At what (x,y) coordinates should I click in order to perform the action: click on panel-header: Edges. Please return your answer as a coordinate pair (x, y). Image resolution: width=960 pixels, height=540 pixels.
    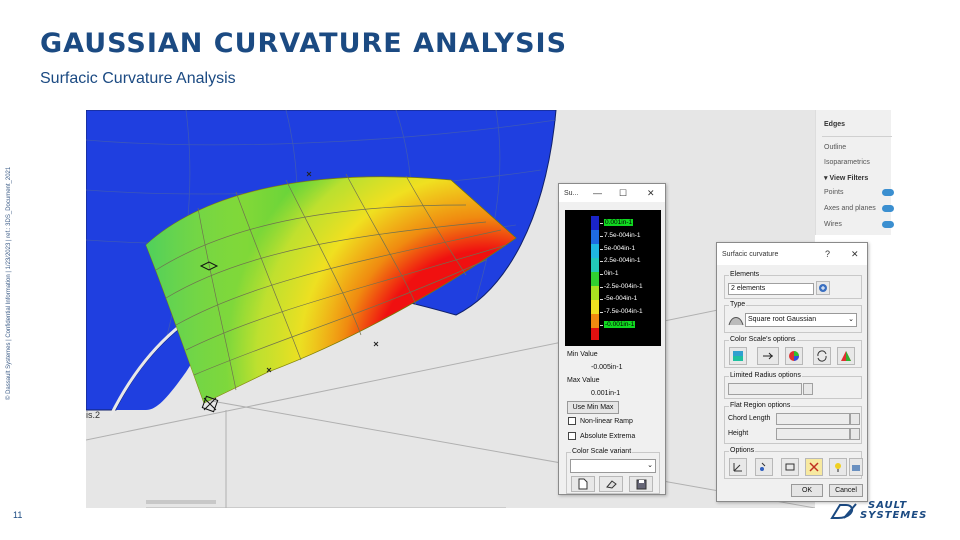
    Looking at the image, I should click on (835, 124).